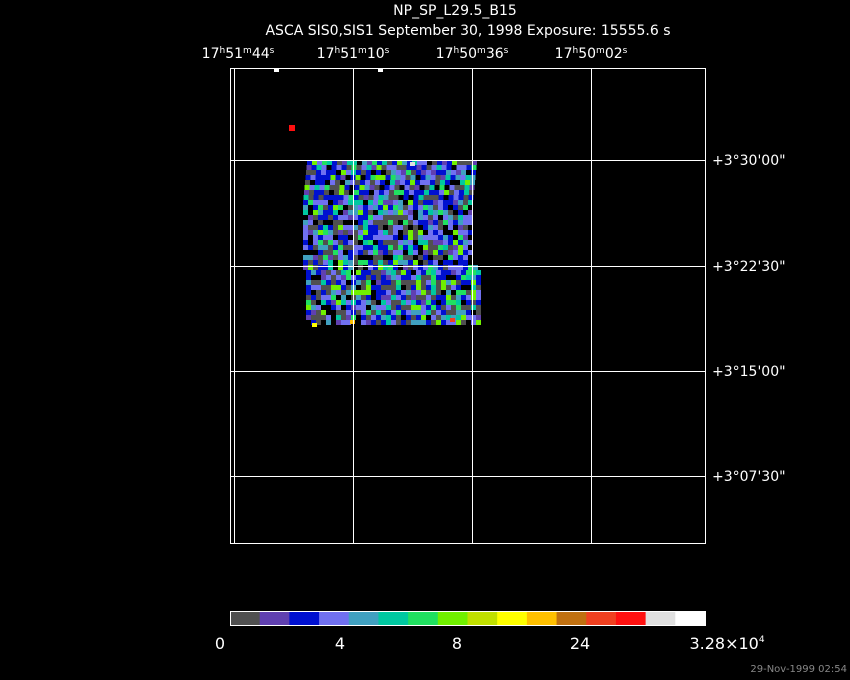  Describe the element at coordinates (353, 54) in the screenshot. I see `ra-label: 17h51m10s` at that location.